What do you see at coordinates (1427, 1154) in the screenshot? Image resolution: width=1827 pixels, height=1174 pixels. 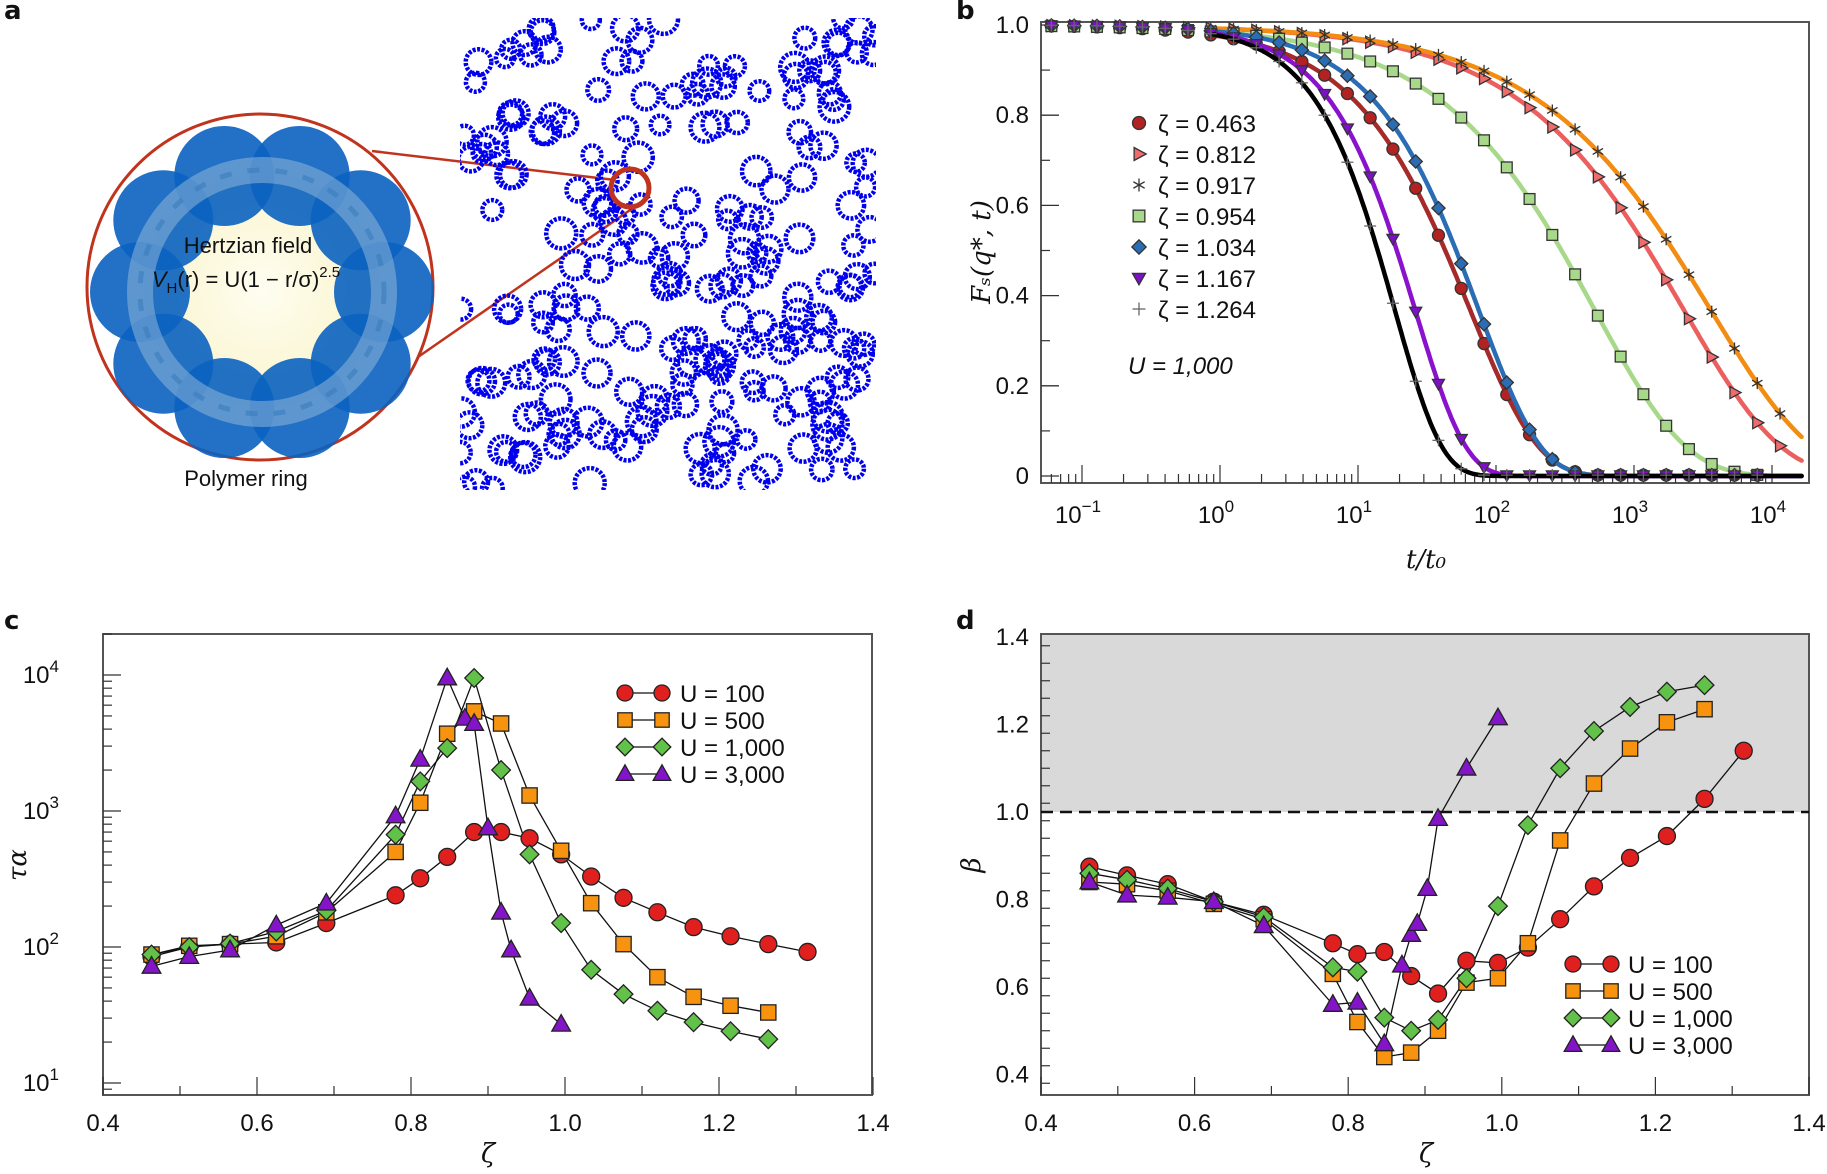 I see `x-axis-title: ζ` at bounding box center [1427, 1154].